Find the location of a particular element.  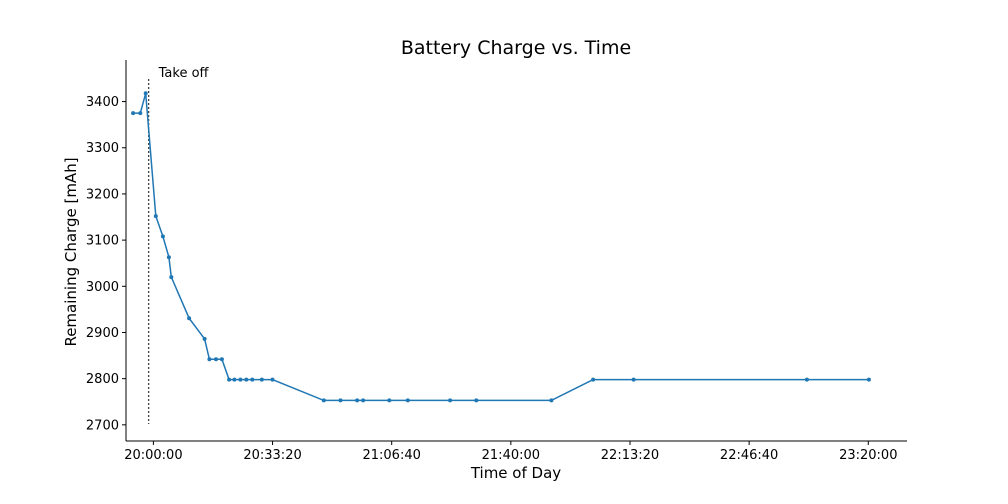

x-tick-label: 23:20:00 is located at coordinates (868, 455).